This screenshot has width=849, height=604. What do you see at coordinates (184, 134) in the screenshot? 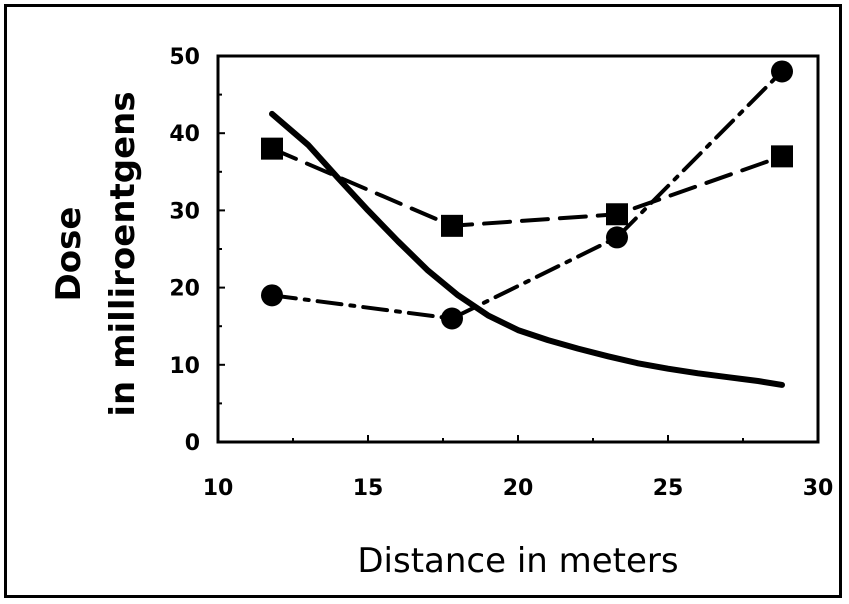
I see `y-tick-label: 40` at bounding box center [184, 134].